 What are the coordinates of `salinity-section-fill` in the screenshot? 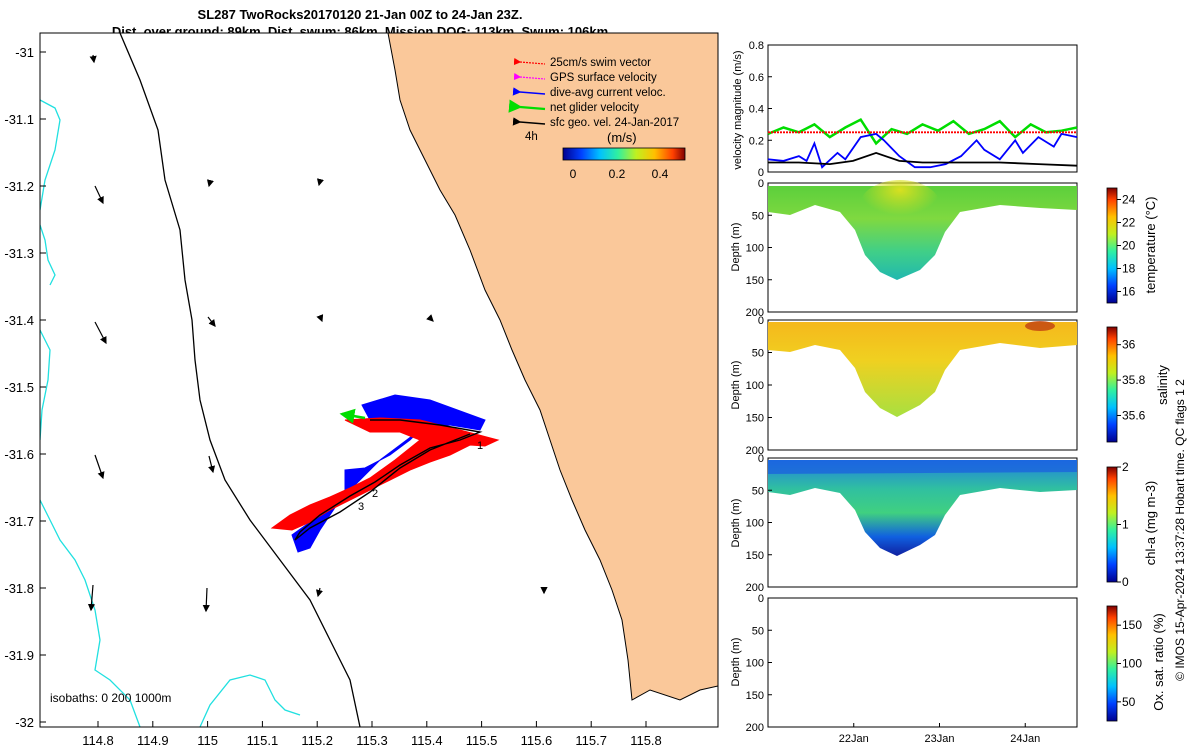 It's located at (922, 369).